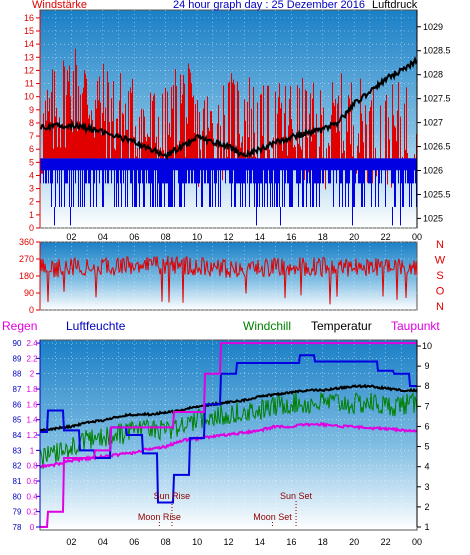  I want to click on x-tick-label: 18, so click(323, 542).